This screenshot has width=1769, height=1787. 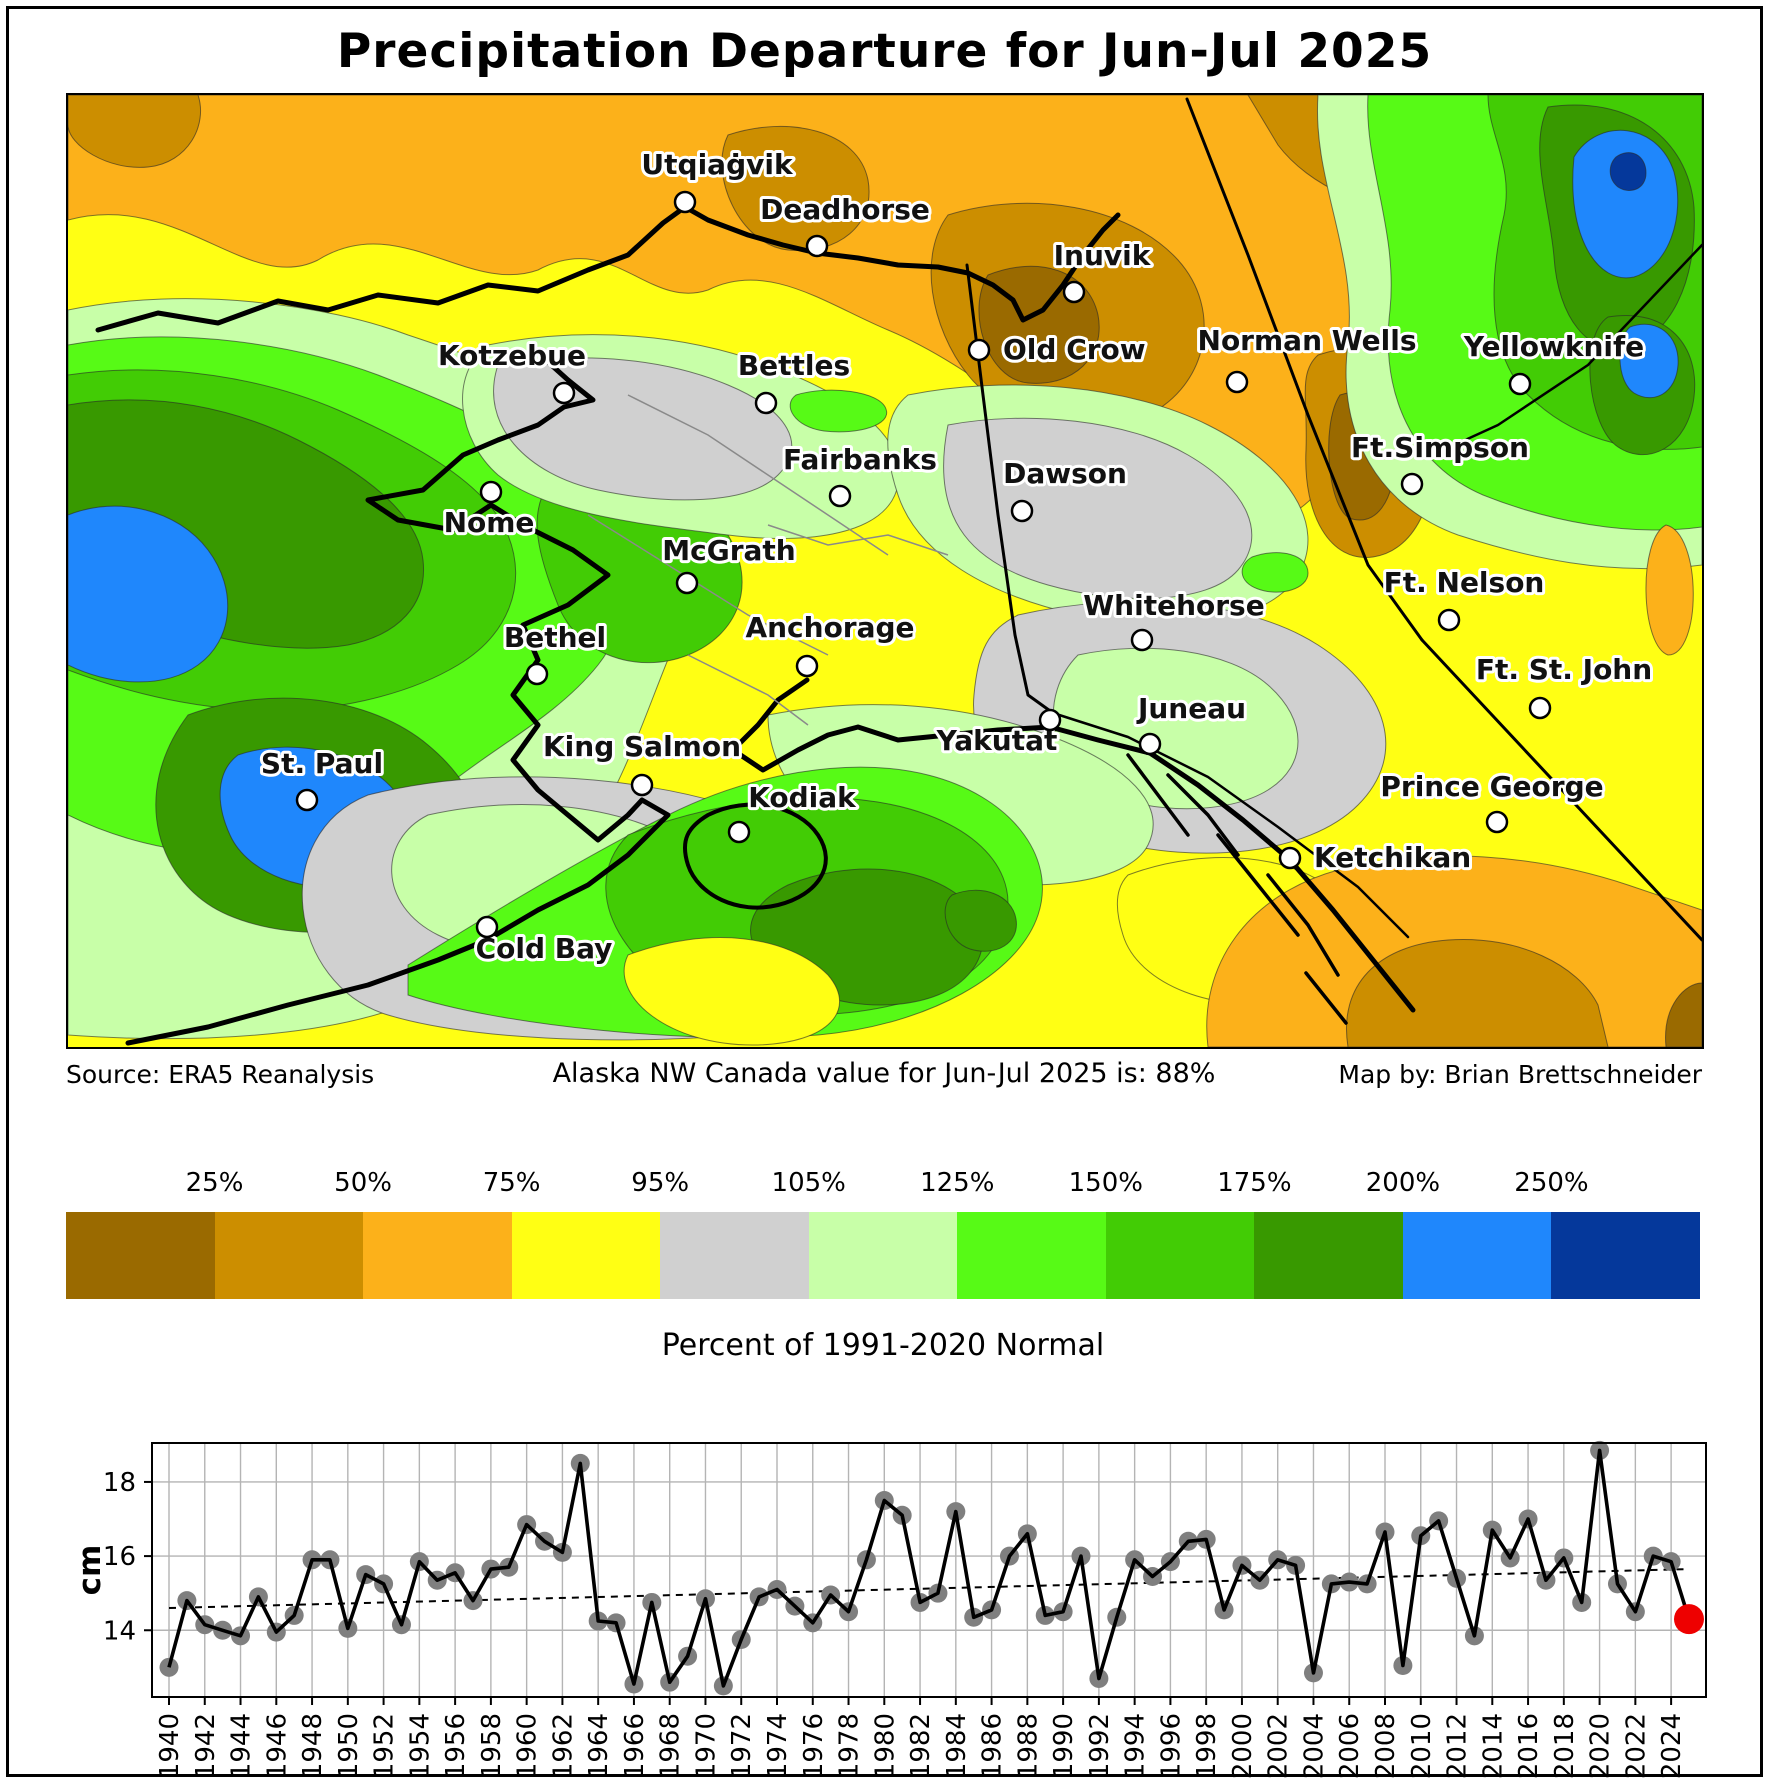 I want to click on x-tick-label: 2014, so click(x=1493, y=1746).